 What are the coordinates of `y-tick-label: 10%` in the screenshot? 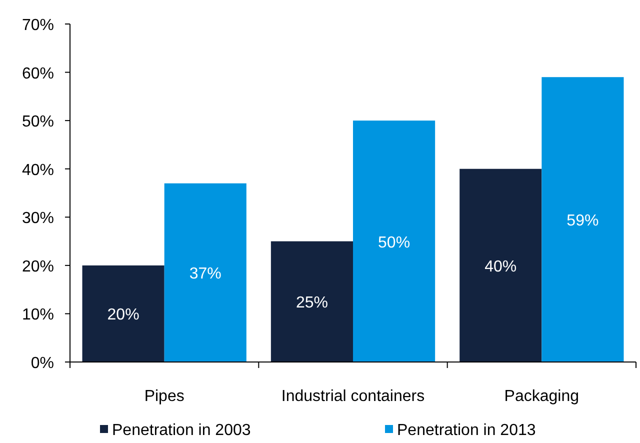 It's located at (38, 315).